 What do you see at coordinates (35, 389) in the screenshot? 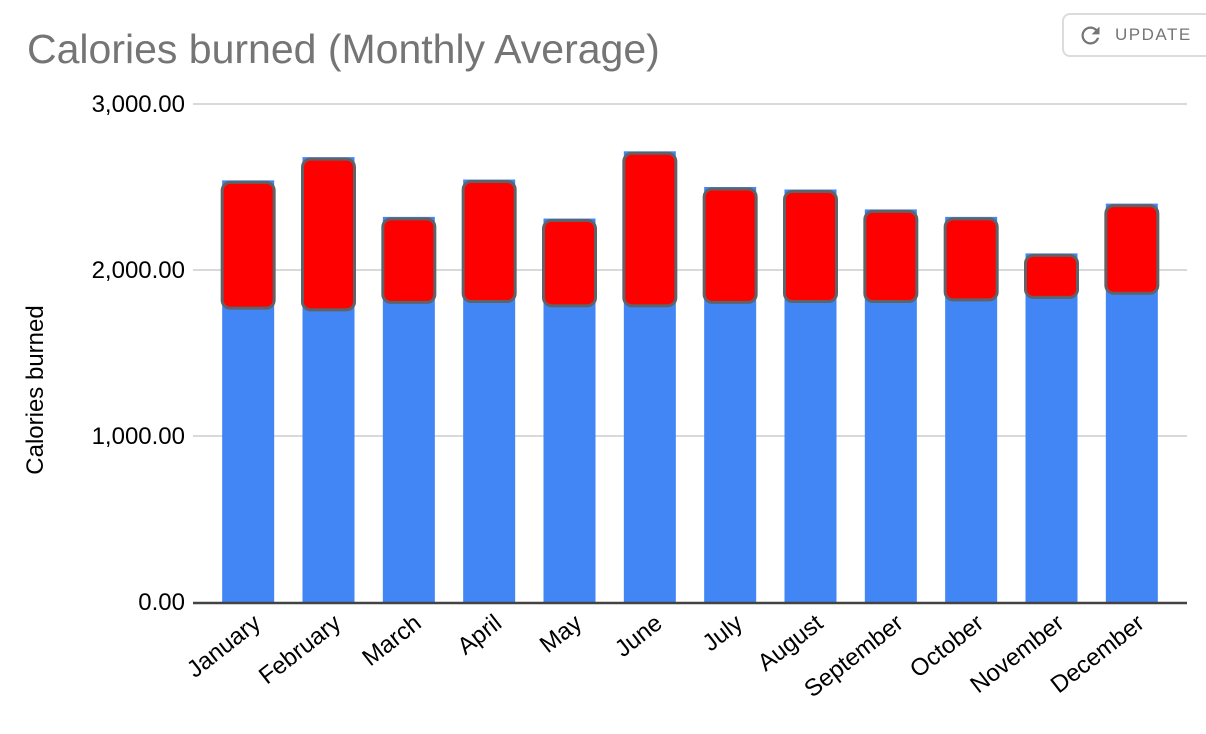
I see `y-axis-title: Calories burned` at bounding box center [35, 389].